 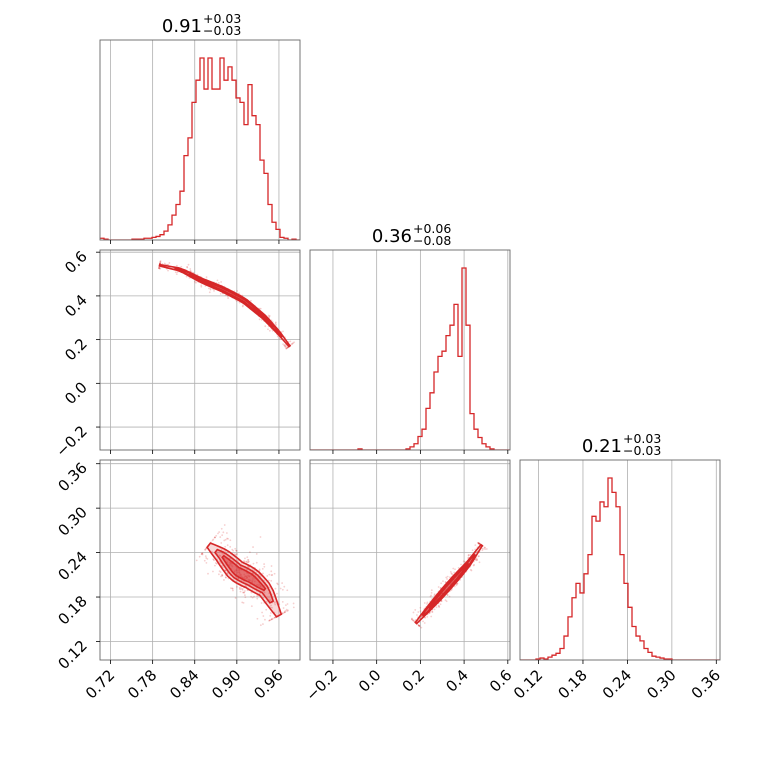 What do you see at coordinates (72, 566) in the screenshot?
I see `y-tick-label: 0.24` at bounding box center [72, 566].